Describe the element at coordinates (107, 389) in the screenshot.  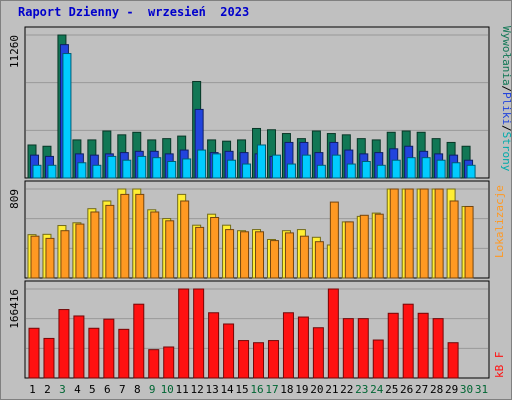
I see `x-tick-day-6: 6` at that location.